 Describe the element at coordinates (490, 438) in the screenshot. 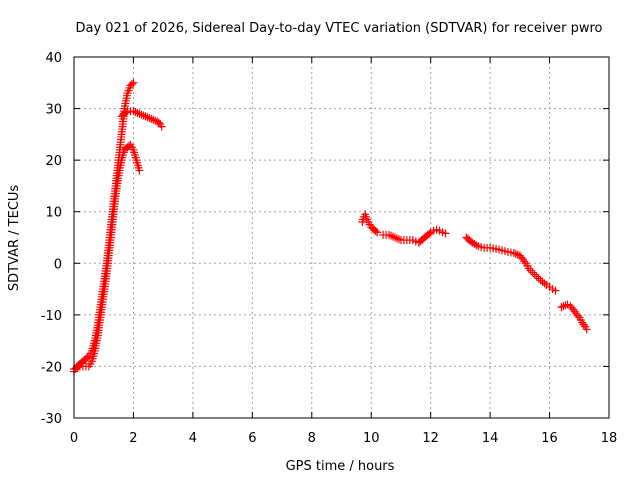

I see `x-tick-label: 14` at that location.